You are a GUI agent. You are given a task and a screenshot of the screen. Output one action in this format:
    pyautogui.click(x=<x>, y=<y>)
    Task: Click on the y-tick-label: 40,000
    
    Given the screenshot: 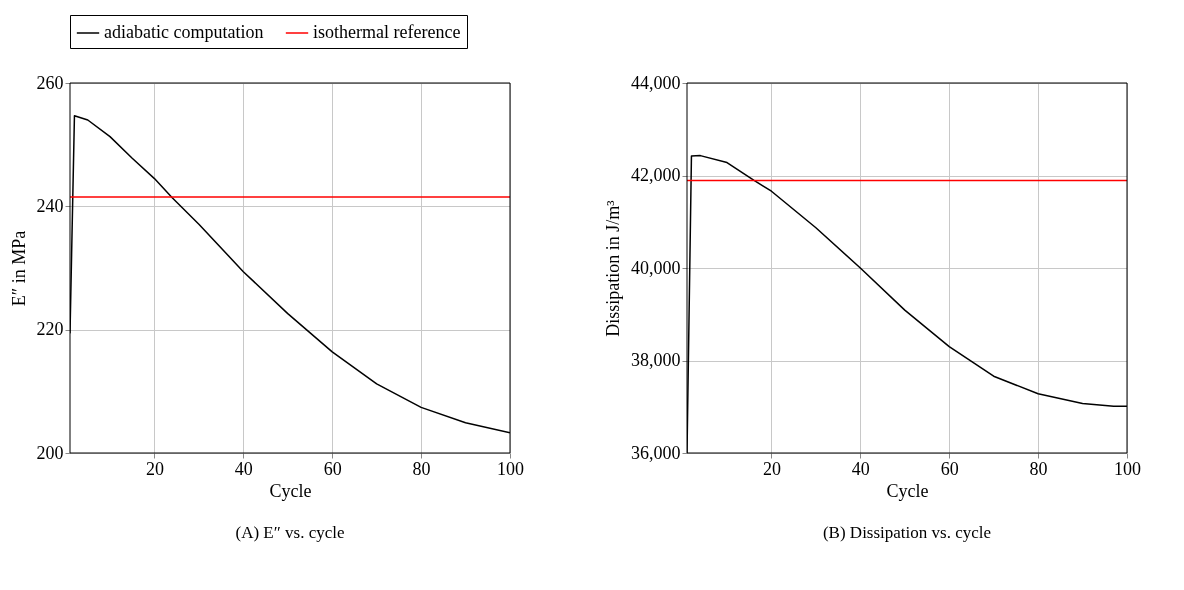 What is the action you would take?
    pyautogui.click(x=656, y=267)
    